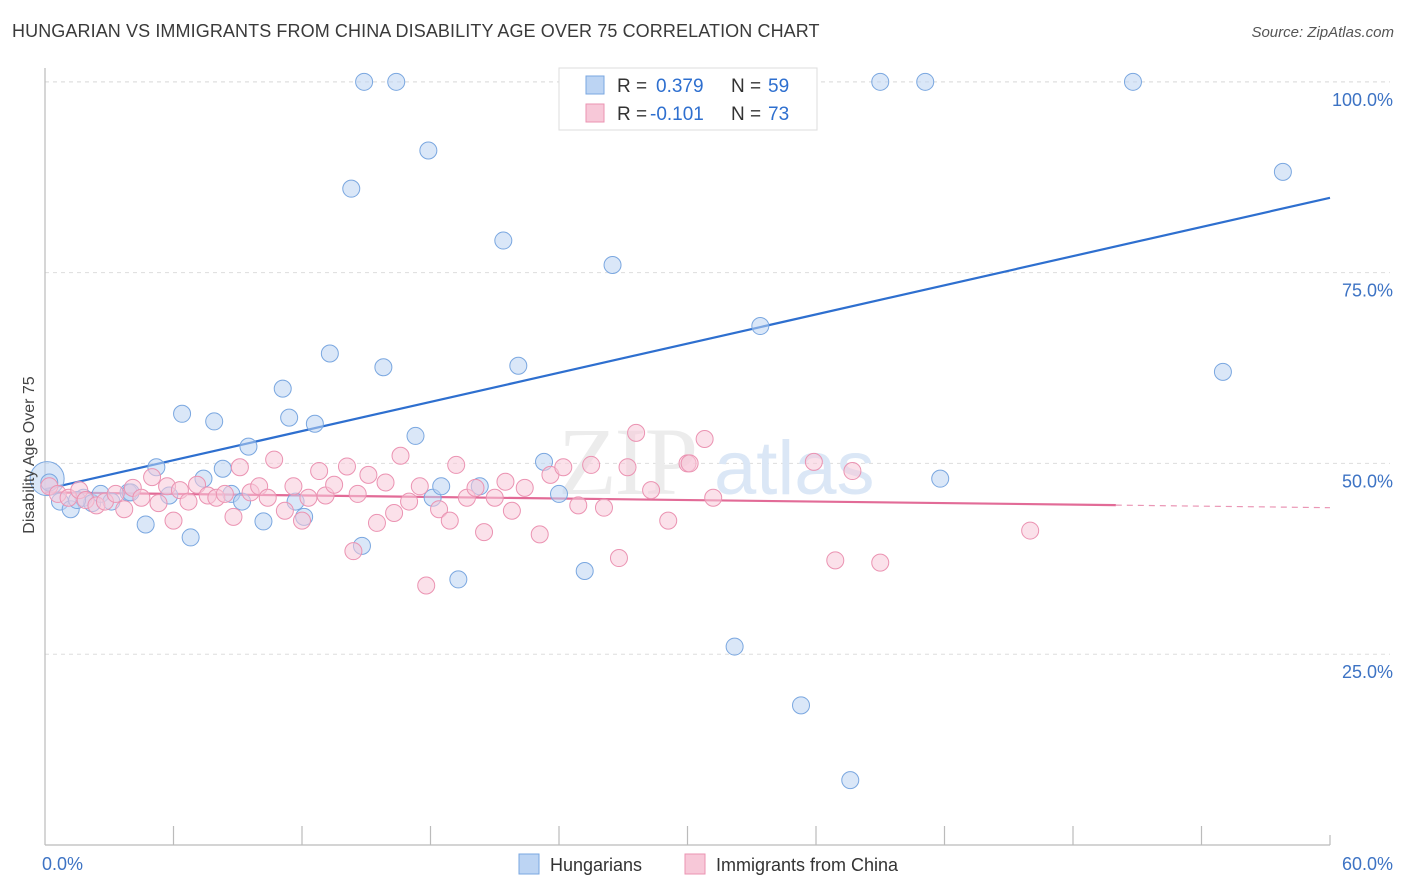  I want to click on legend-top-swatch-hungarians, so click(595, 85).